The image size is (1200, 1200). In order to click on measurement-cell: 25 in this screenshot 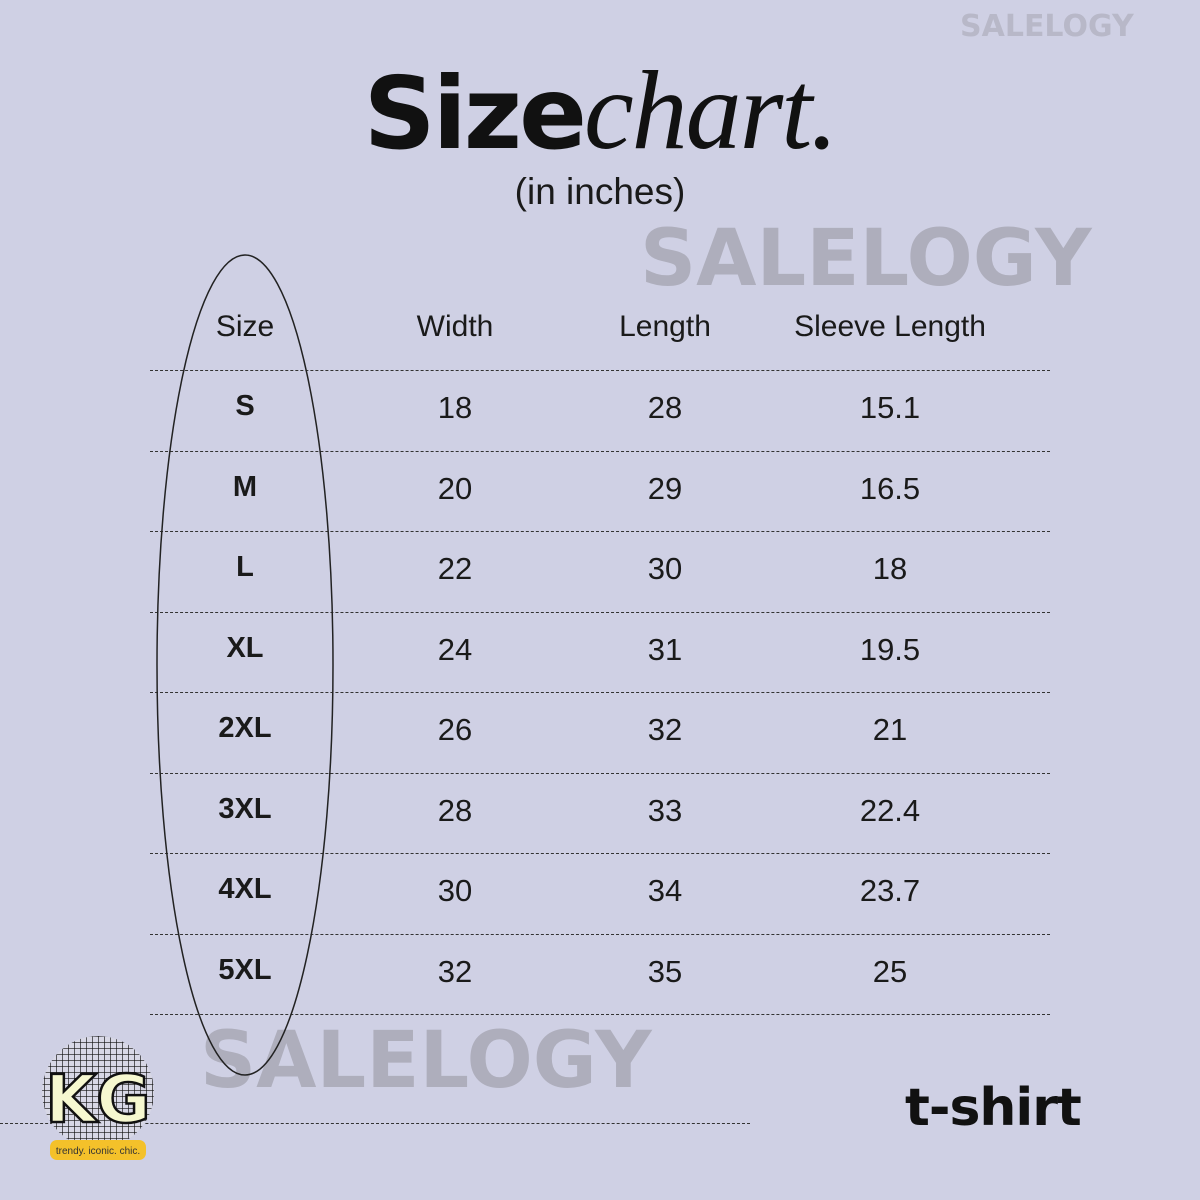, I will do `click(890, 971)`.